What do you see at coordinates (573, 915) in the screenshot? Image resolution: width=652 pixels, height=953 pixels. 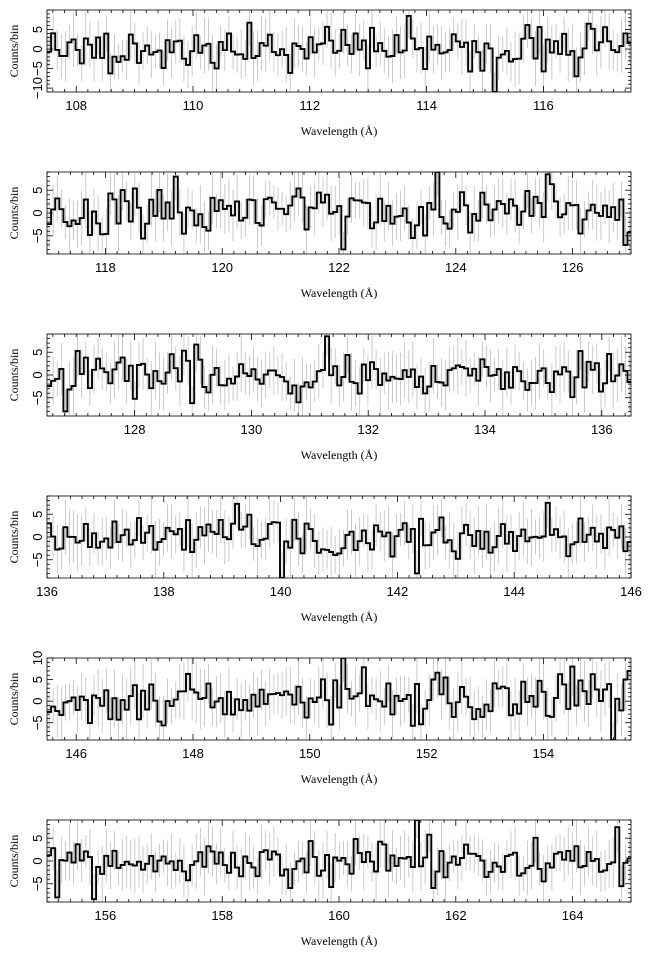 I see `x-tick-label: 164` at bounding box center [573, 915].